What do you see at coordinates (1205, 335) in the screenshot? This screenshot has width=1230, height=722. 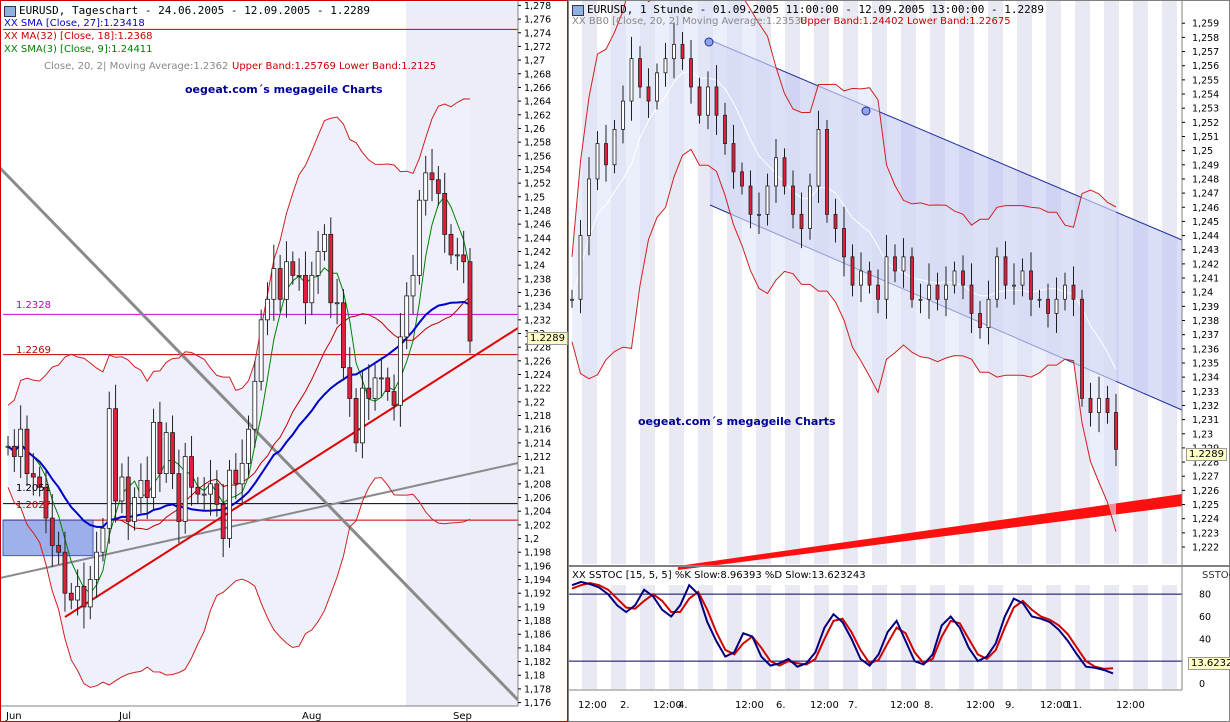 I see `hourly-y-tick-label: 1,237` at bounding box center [1205, 335].